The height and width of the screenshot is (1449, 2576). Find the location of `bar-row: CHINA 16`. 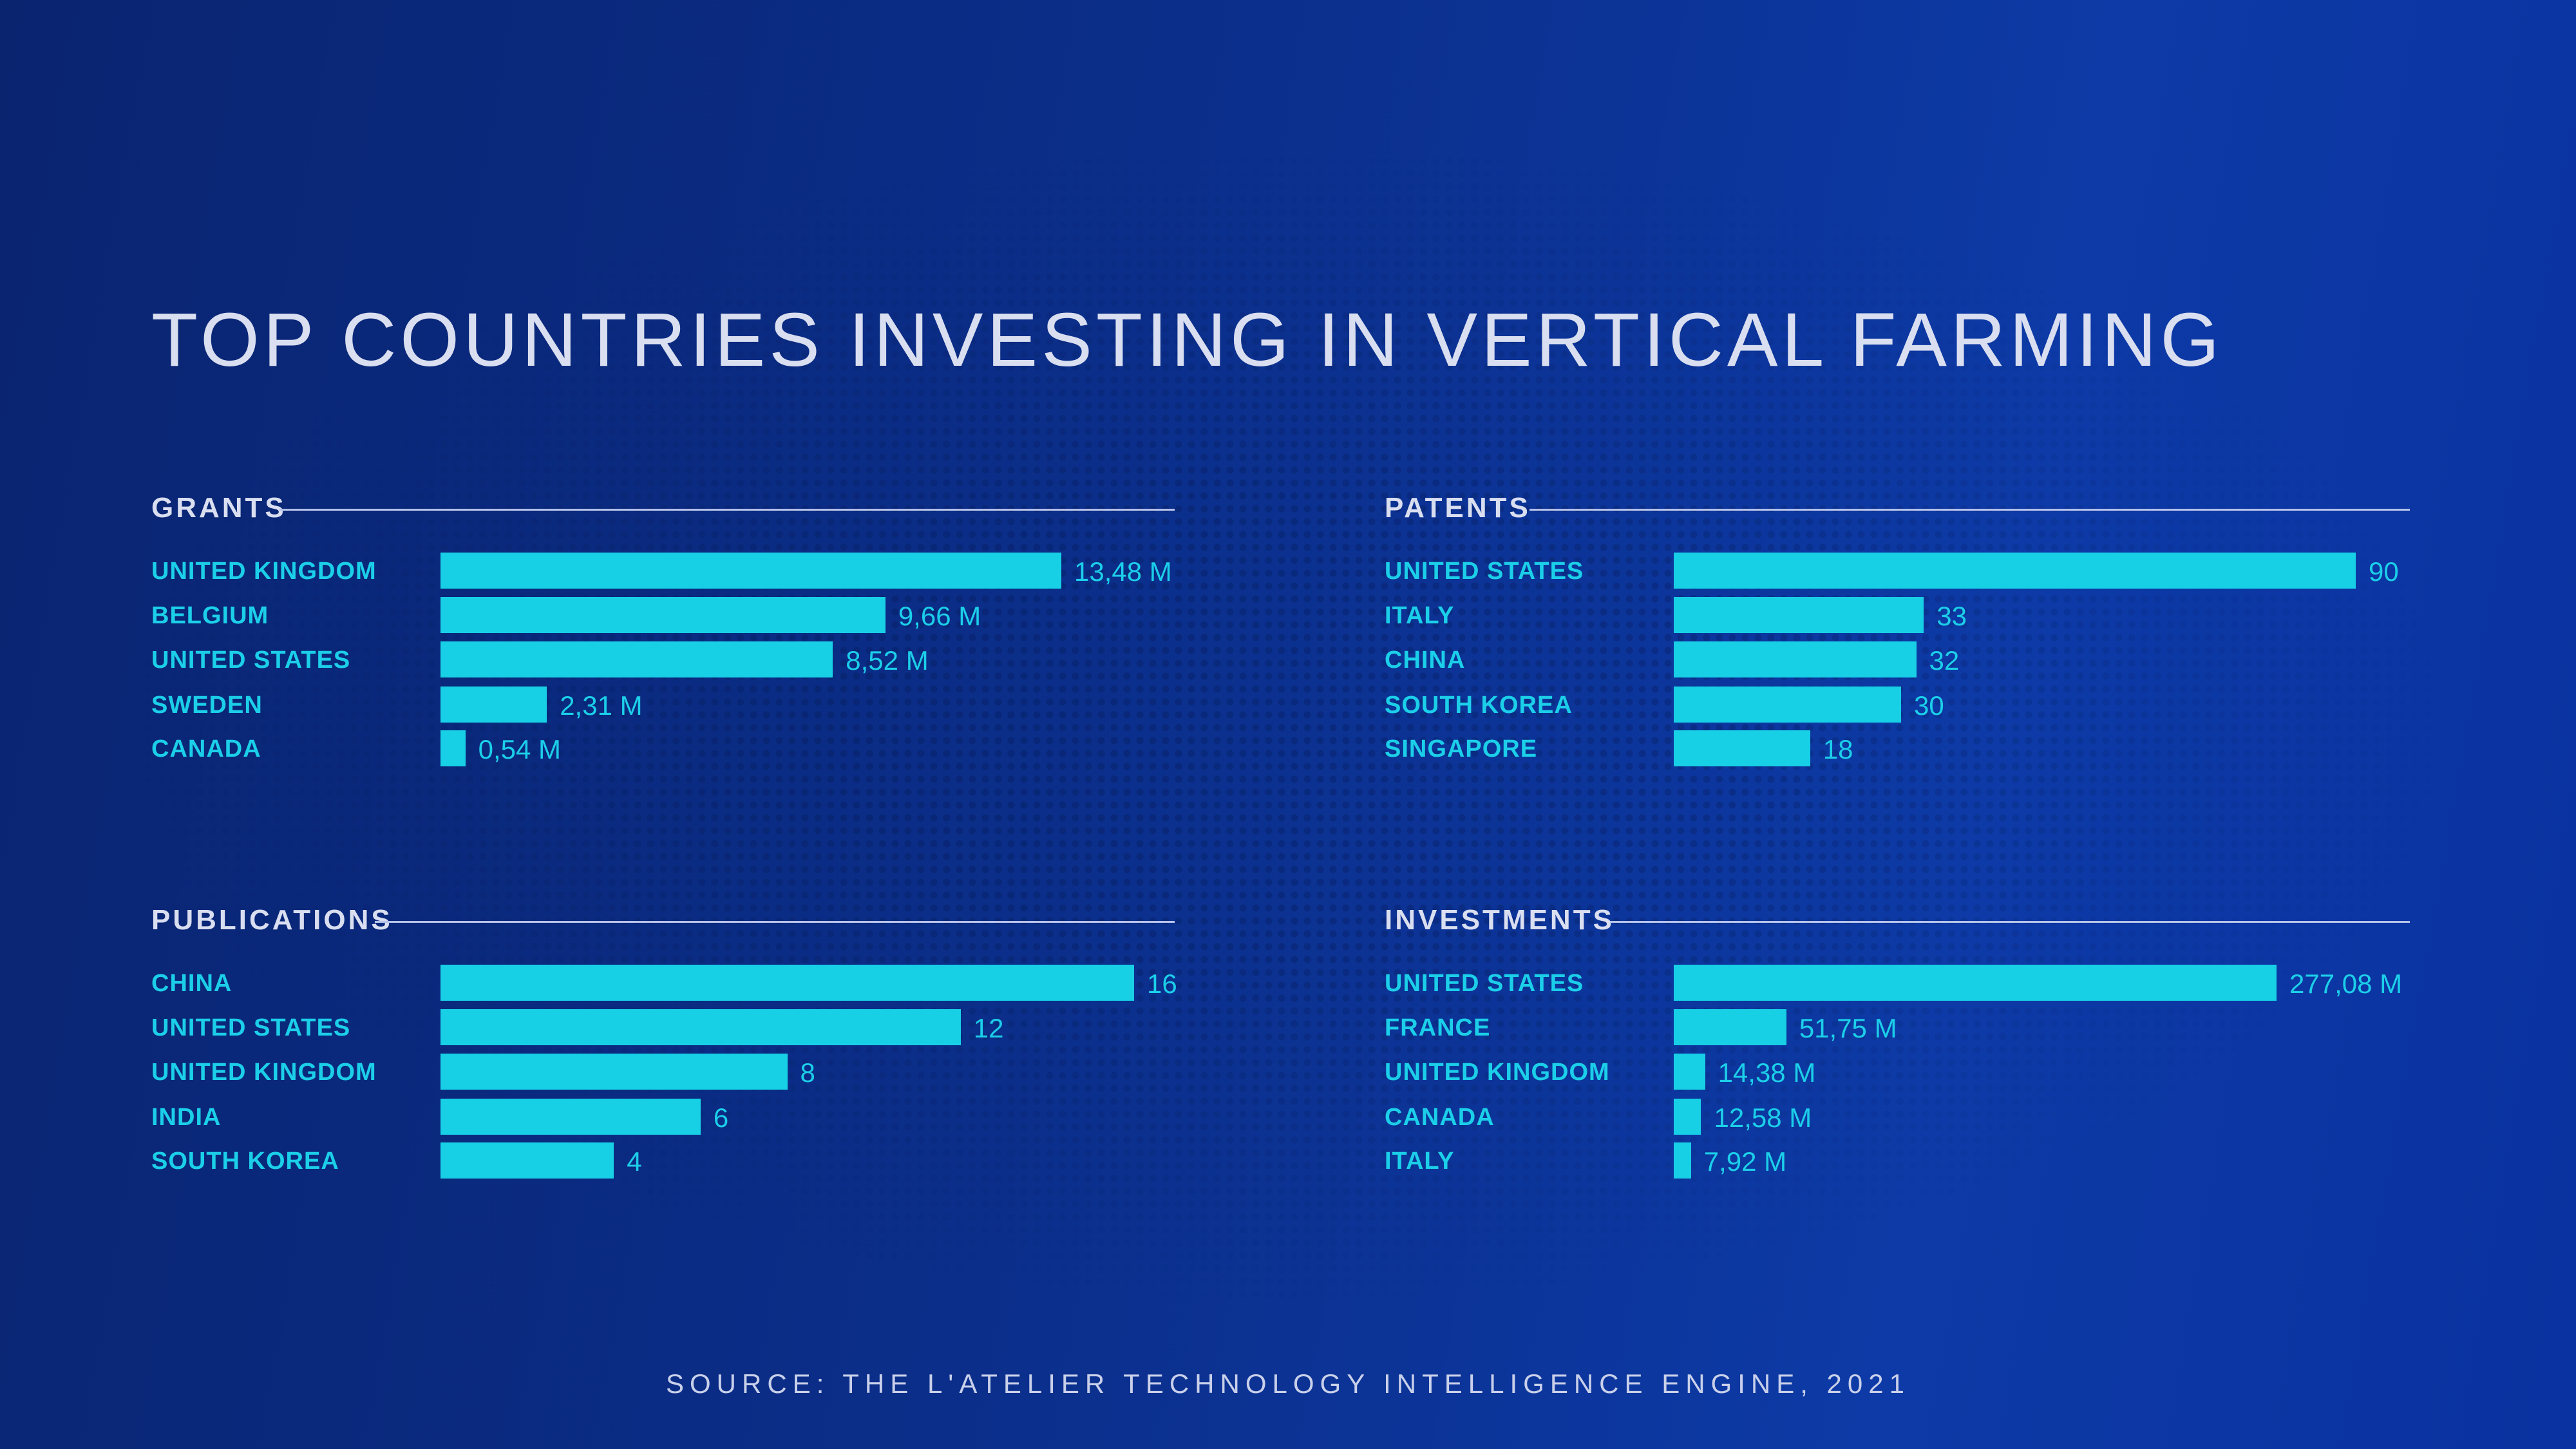

bar-row: CHINA 16 is located at coordinates (664, 984).